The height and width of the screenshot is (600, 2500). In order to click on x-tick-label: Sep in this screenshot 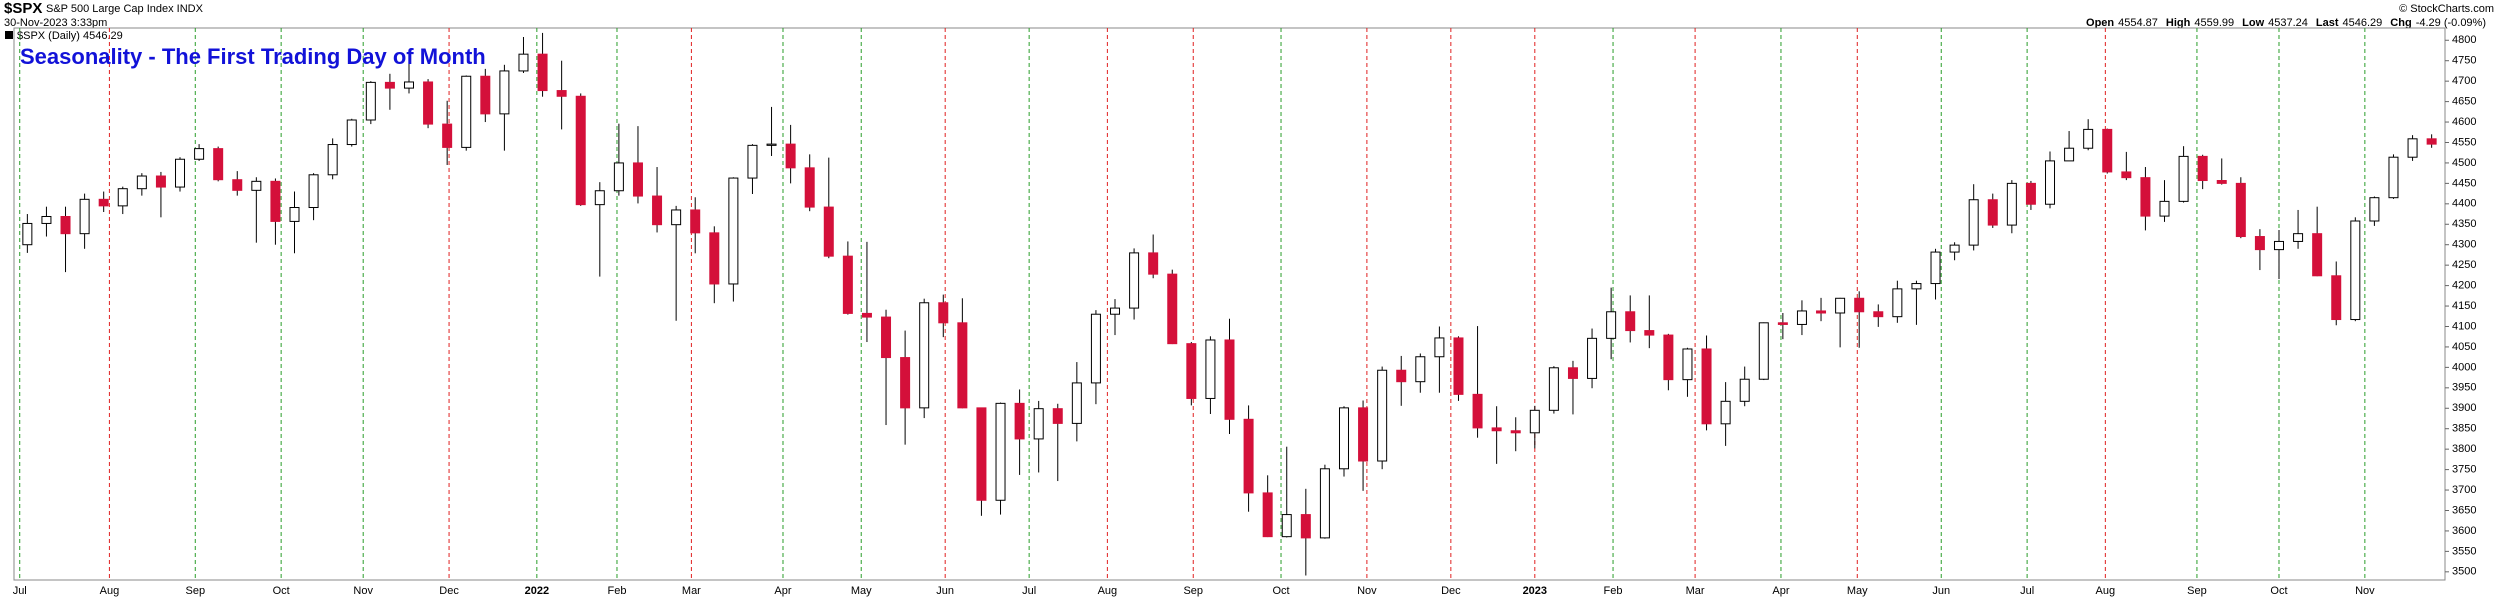, I will do `click(1193, 591)`.